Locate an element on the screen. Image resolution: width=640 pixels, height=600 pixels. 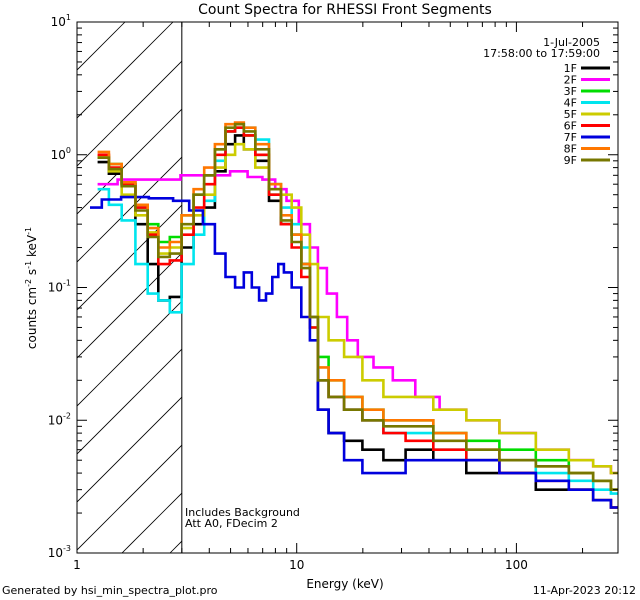
y-label-exp1: -2 is located at coordinates (28, 283).